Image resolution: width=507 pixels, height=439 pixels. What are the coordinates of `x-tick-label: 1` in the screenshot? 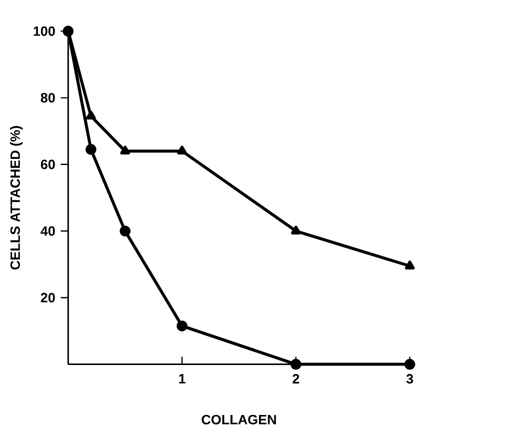 It's located at (182, 379).